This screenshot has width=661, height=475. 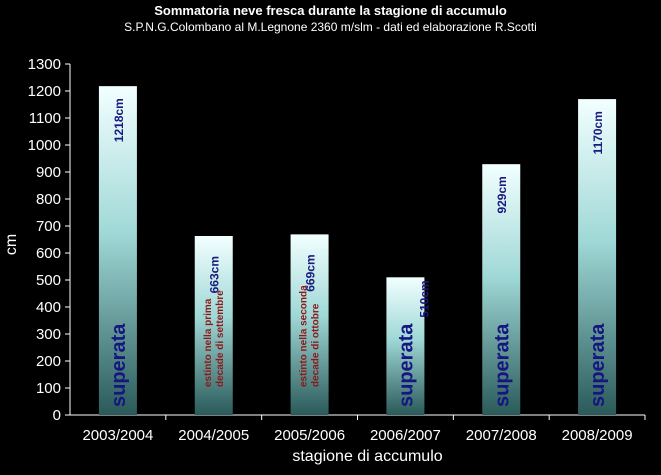 What do you see at coordinates (44, 145) in the screenshot?
I see `y-tick-label: 1000` at bounding box center [44, 145].